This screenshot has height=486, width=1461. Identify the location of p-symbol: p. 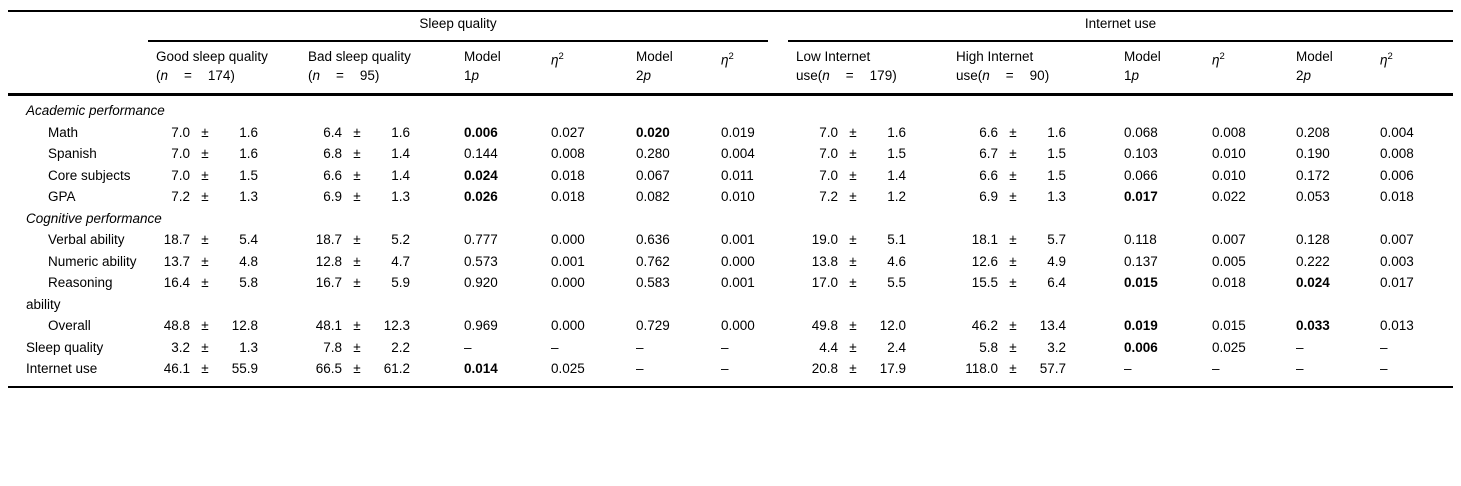
(647, 75).